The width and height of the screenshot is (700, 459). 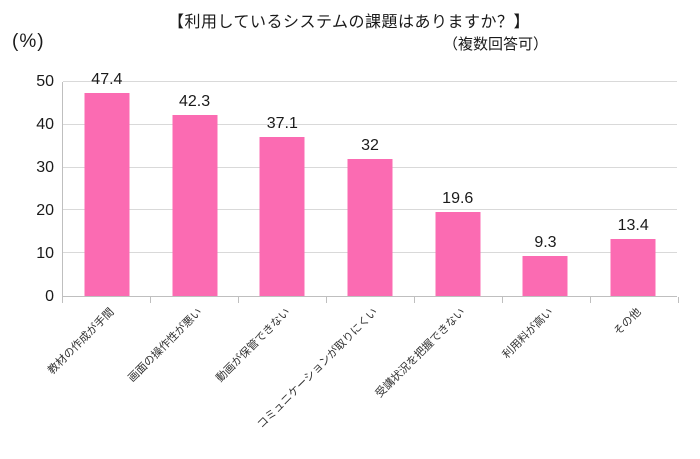 What do you see at coordinates (495, 44) in the screenshot?
I see `chart-subtitle: （複数回答可）` at bounding box center [495, 44].